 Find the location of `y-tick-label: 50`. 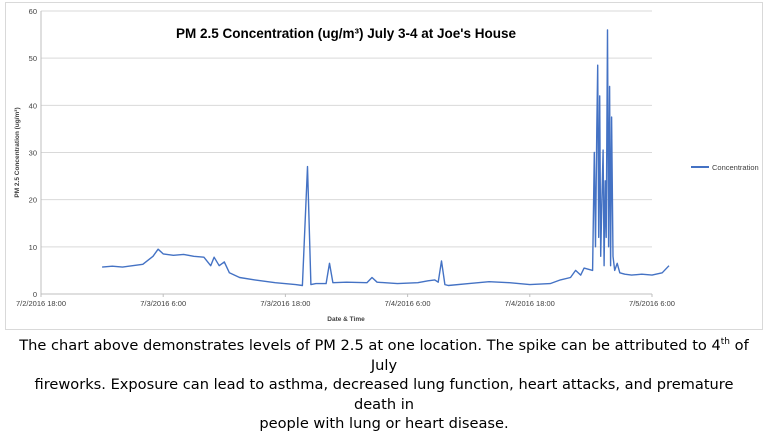

y-tick-label: 50 is located at coordinates (33, 58).